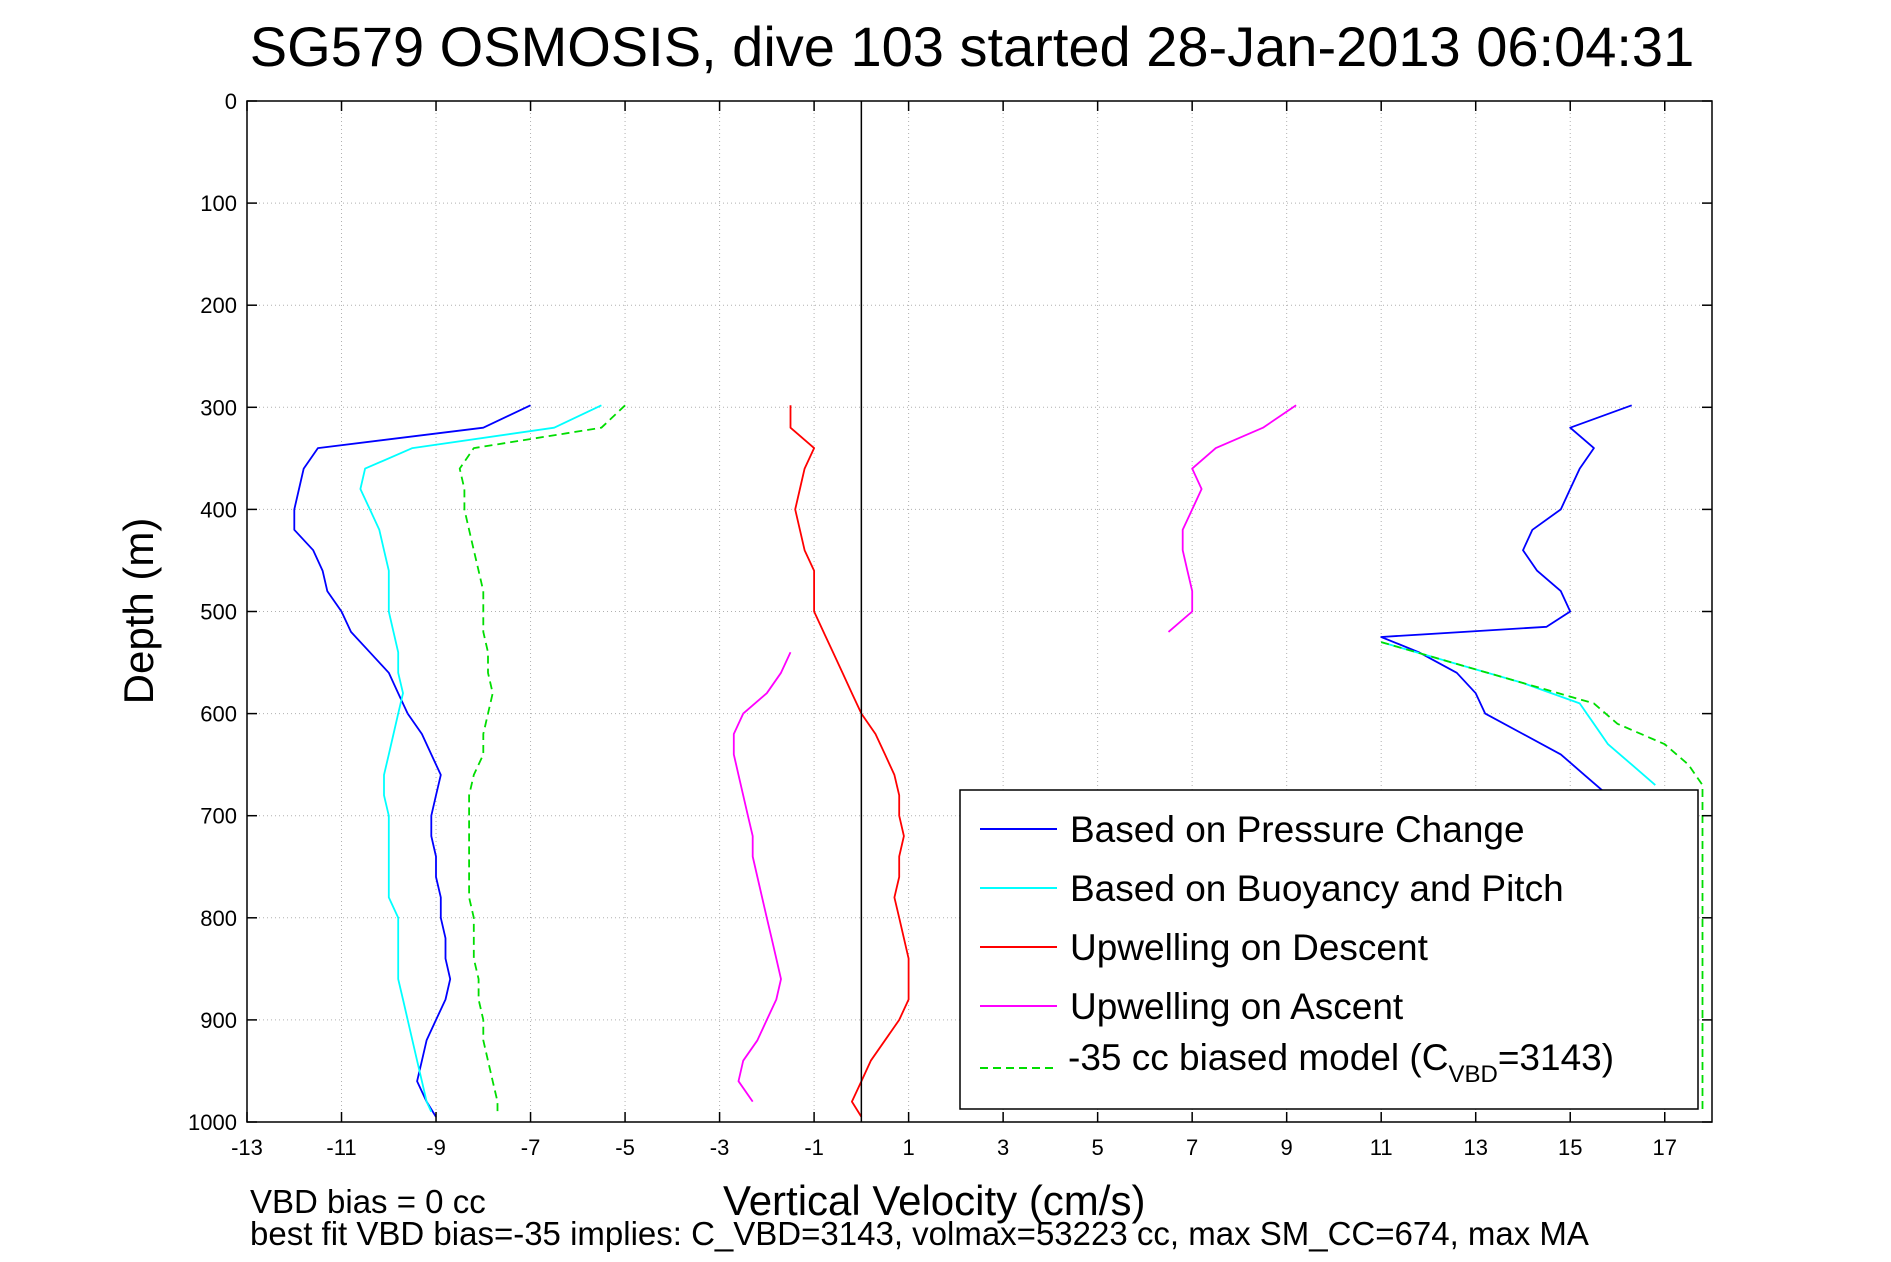  Describe the element at coordinates (218, 1020) in the screenshot. I see `y-tick-label: 900` at that location.